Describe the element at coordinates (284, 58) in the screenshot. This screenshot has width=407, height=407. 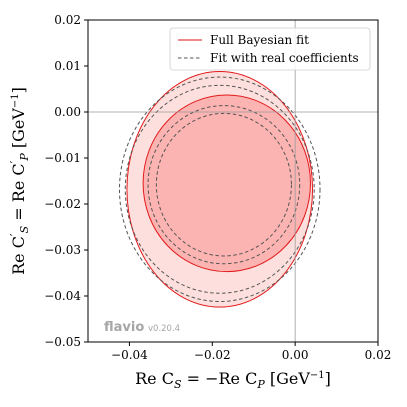
I see `legend-label-real: Fit with real coefficients` at that location.